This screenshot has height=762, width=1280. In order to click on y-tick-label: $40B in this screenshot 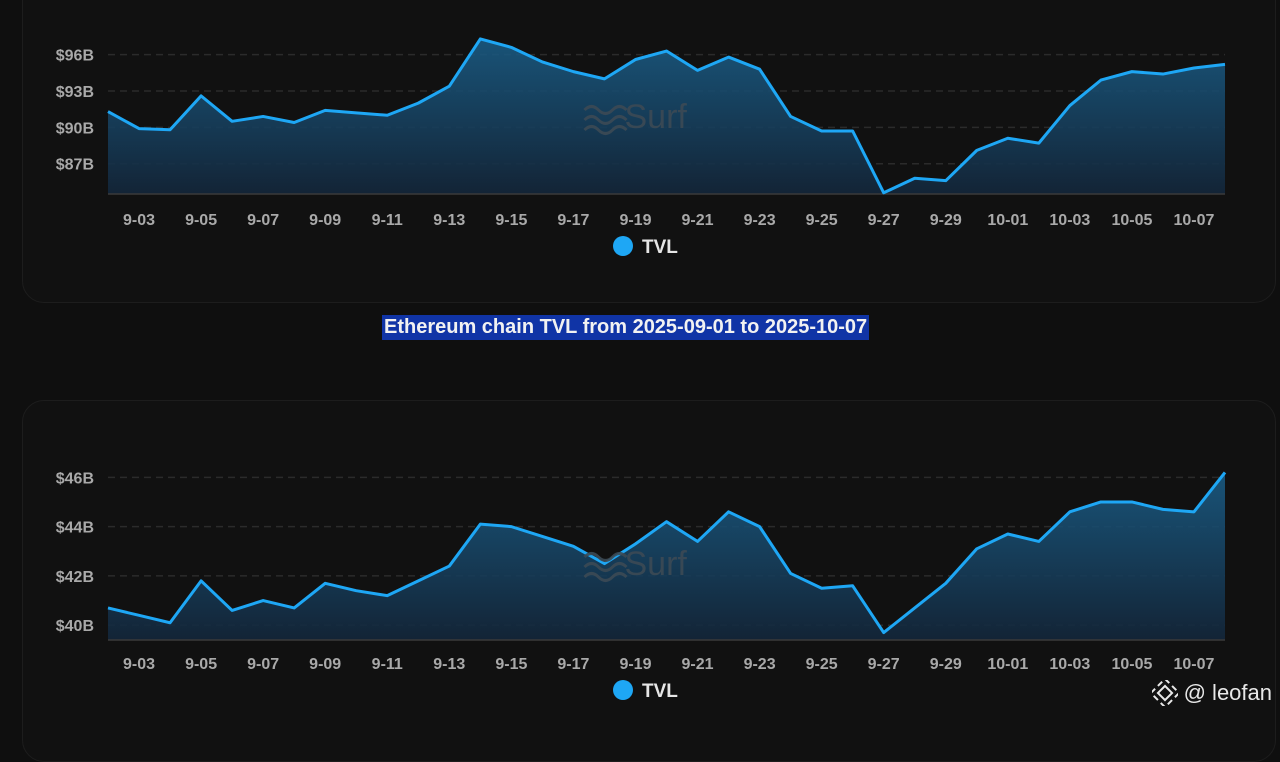, I will do `click(75, 626)`.